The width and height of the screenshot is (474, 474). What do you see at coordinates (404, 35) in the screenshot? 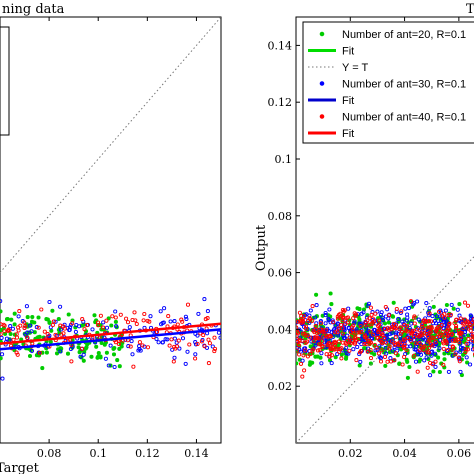
I see `legend-entry-label: Number of ant=20, R=0.1` at bounding box center [404, 35].